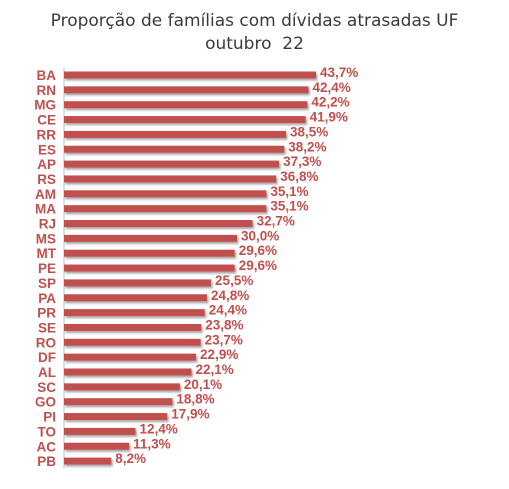  Describe the element at coordinates (185, 120) in the screenshot. I see `bar-ce` at that location.